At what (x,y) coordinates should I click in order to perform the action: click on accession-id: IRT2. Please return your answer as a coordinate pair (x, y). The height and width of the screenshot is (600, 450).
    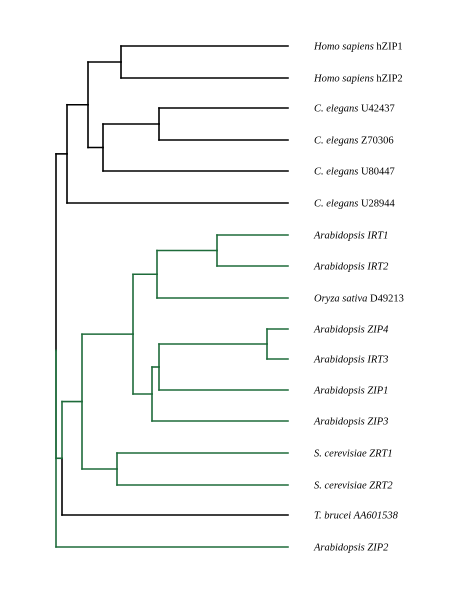
    Looking at the image, I should click on (377, 267).